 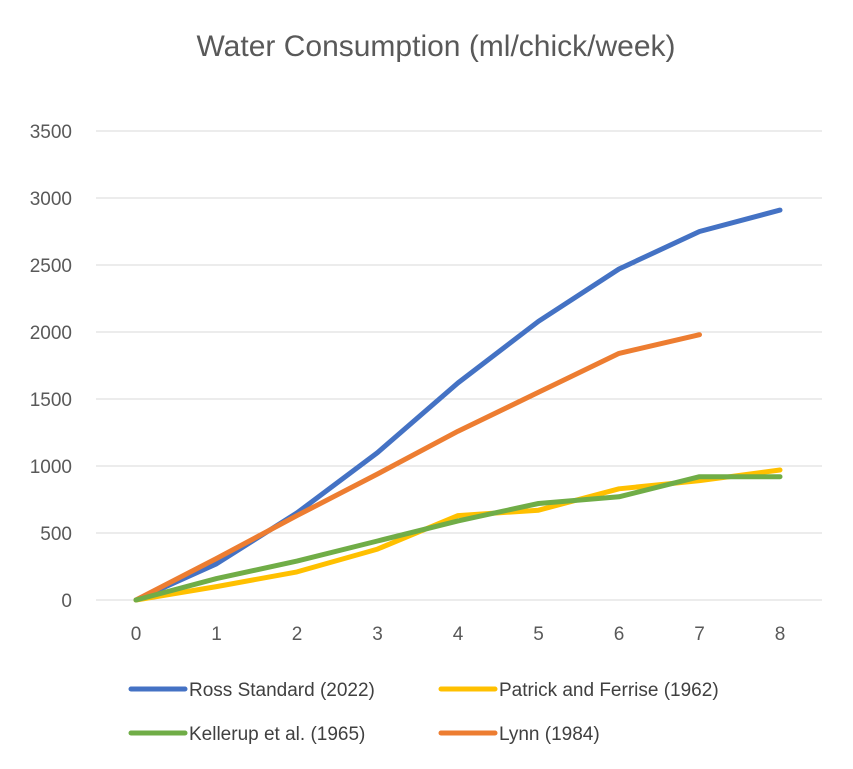 What do you see at coordinates (297, 634) in the screenshot?
I see `x-tick-label: 2` at bounding box center [297, 634].